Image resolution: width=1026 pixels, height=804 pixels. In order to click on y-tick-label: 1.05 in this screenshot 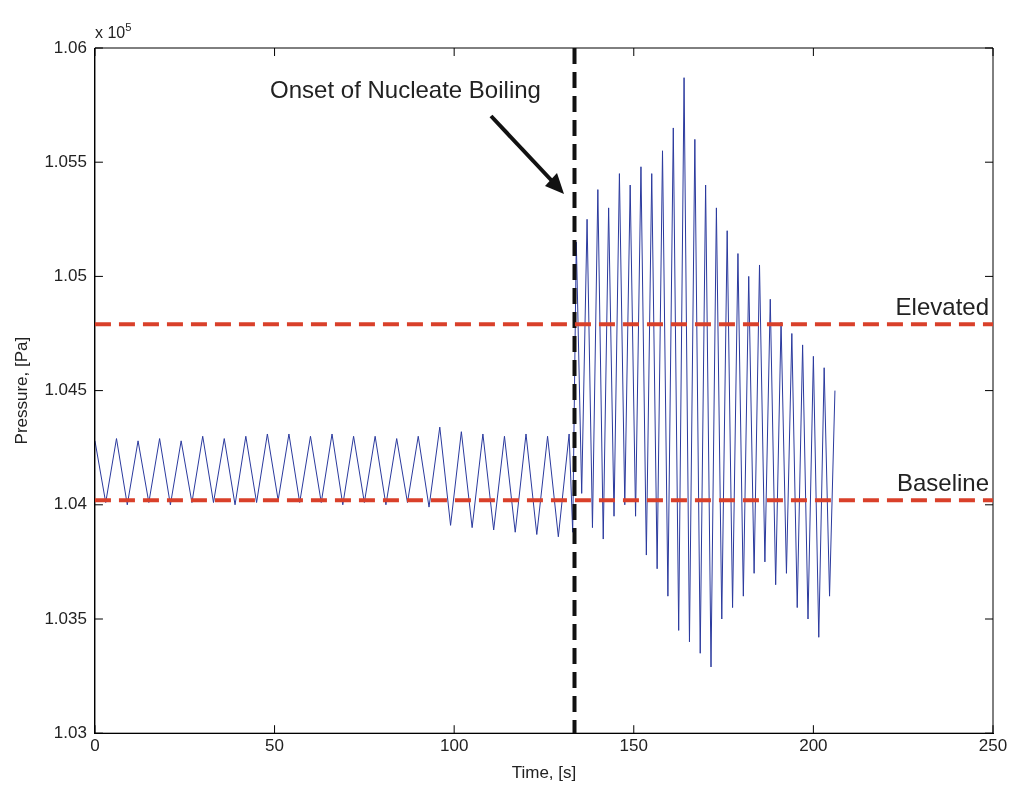, I will do `click(70, 276)`.